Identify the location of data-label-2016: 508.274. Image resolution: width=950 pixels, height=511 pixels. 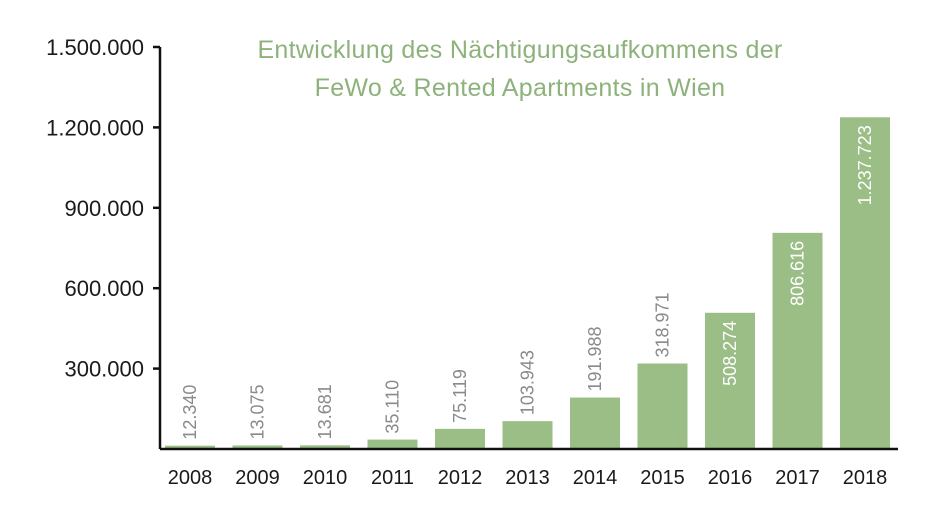
(730, 353).